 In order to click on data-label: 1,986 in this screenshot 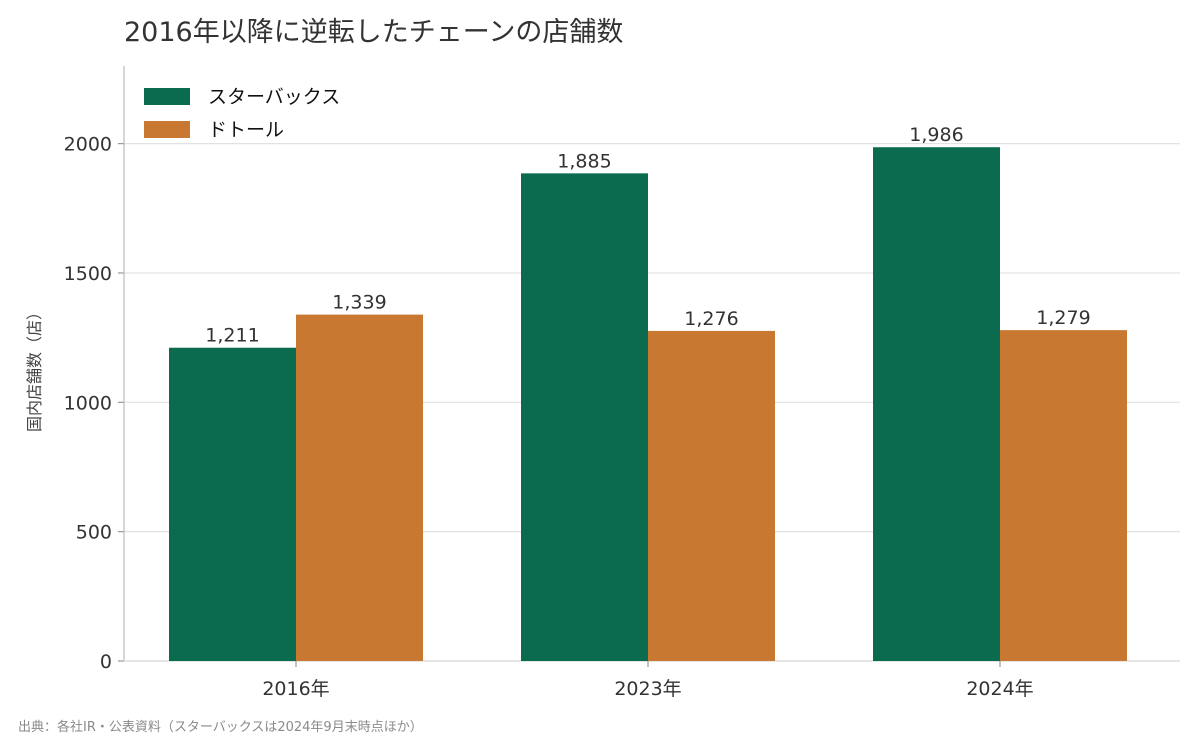, I will do `click(936, 135)`.